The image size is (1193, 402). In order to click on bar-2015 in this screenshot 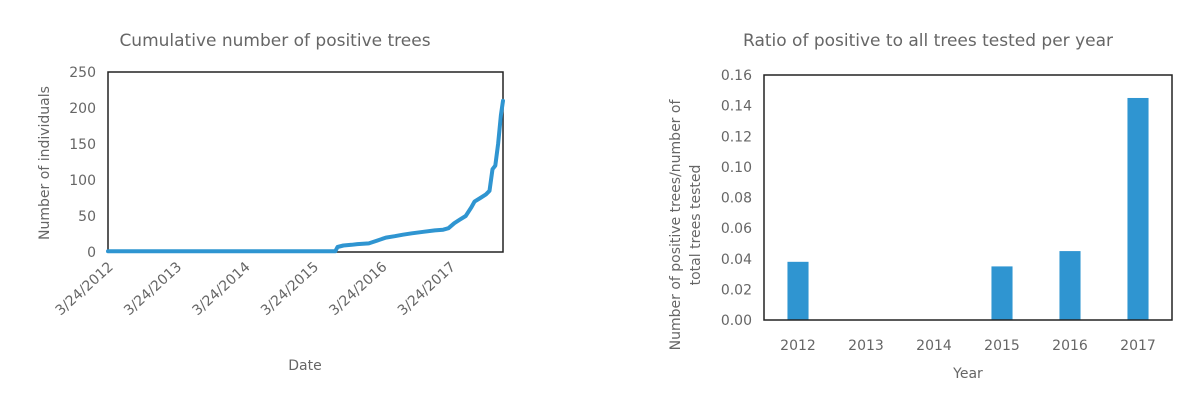, I will do `click(1002, 293)`.